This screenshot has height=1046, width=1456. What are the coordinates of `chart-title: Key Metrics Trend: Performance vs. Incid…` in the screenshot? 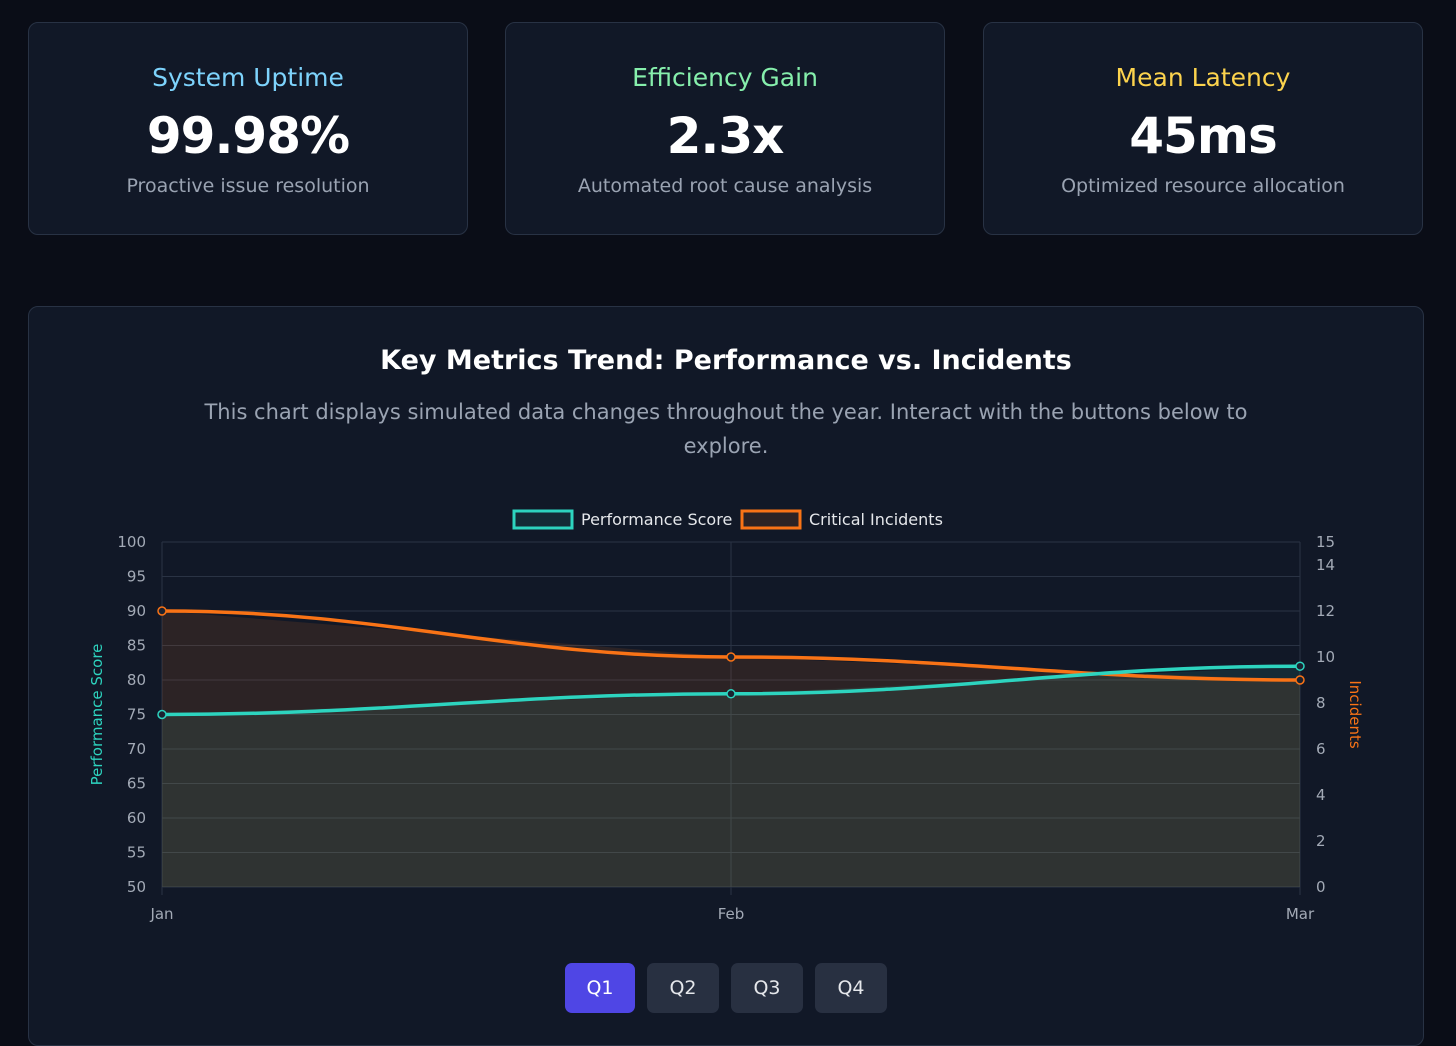 It's located at (726, 360).